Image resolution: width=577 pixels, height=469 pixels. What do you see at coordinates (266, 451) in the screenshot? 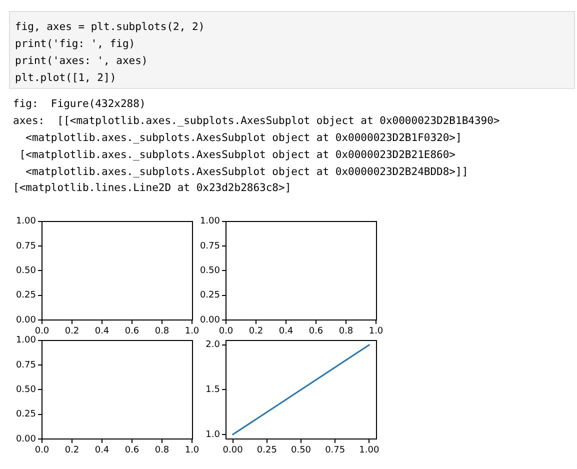
I see `x-tick-label: 0.25` at bounding box center [266, 451].